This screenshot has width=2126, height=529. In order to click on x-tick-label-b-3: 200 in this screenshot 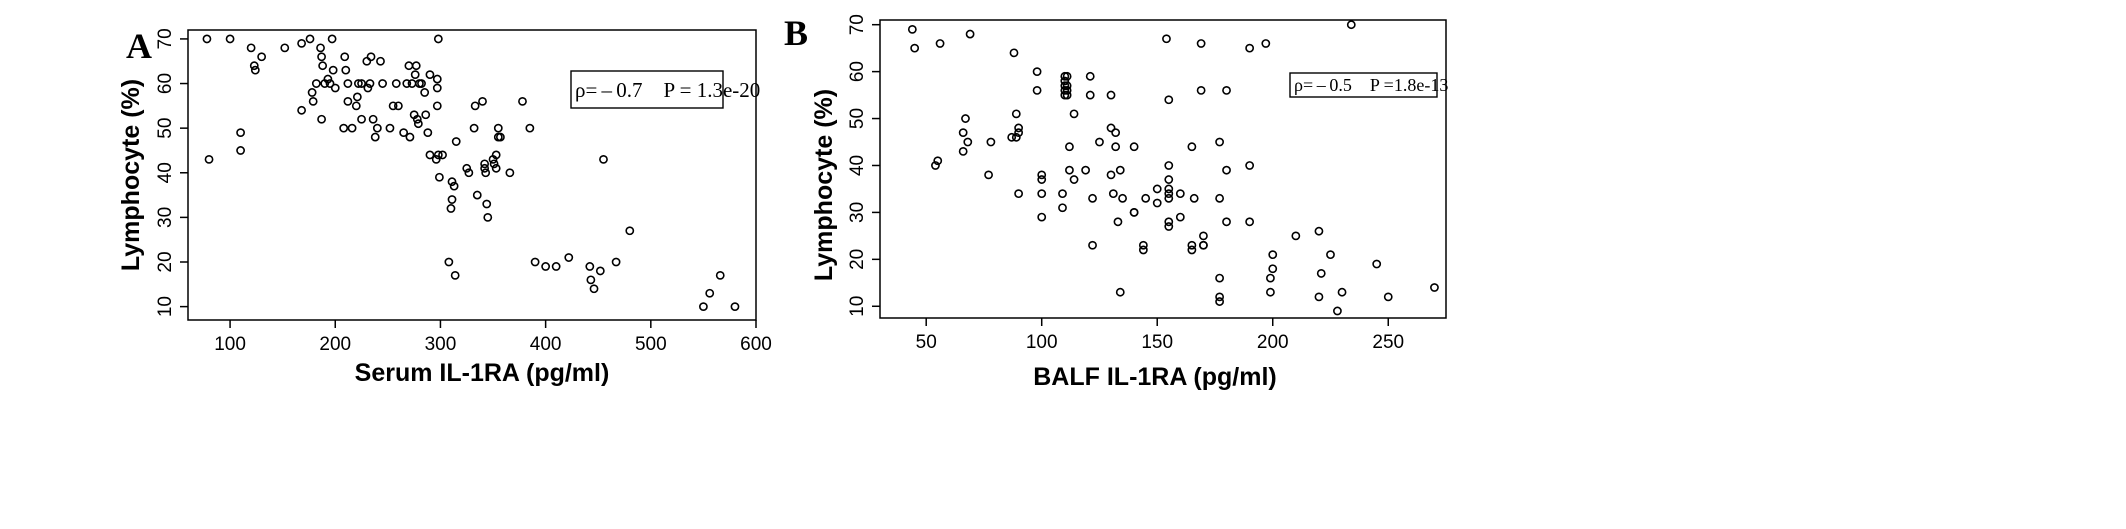, I will do `click(1273, 342)`.